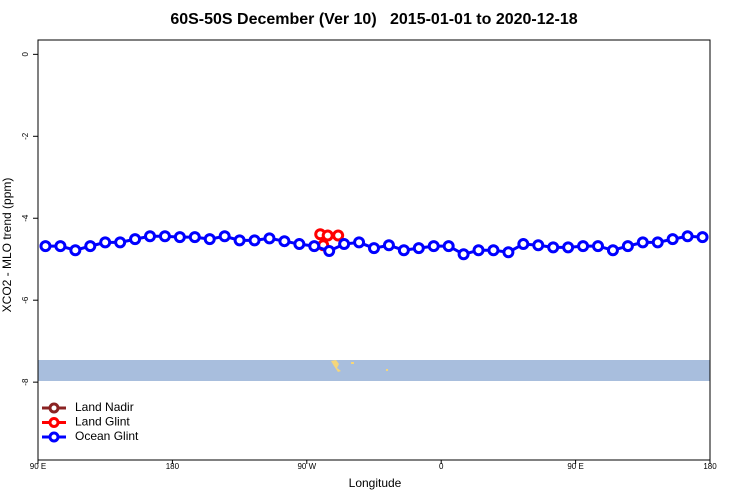 This screenshot has width=750, height=500. What do you see at coordinates (7, 245) in the screenshot?
I see `y-axis-label: XCO2 - MLO trend (ppm)` at bounding box center [7, 245].